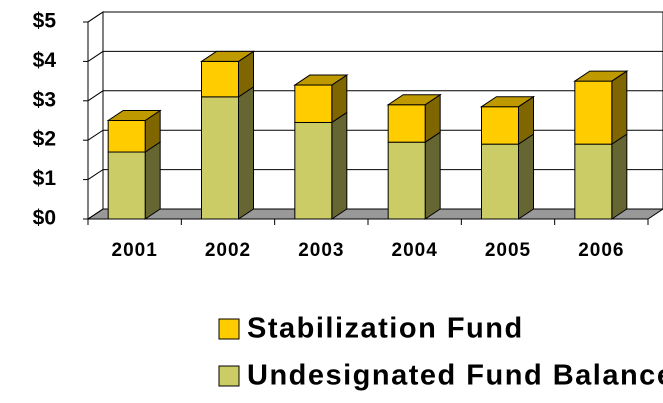 The height and width of the screenshot is (403, 663). Describe the element at coordinates (415, 250) in the screenshot. I see `x-tick-label: 2004` at that location.